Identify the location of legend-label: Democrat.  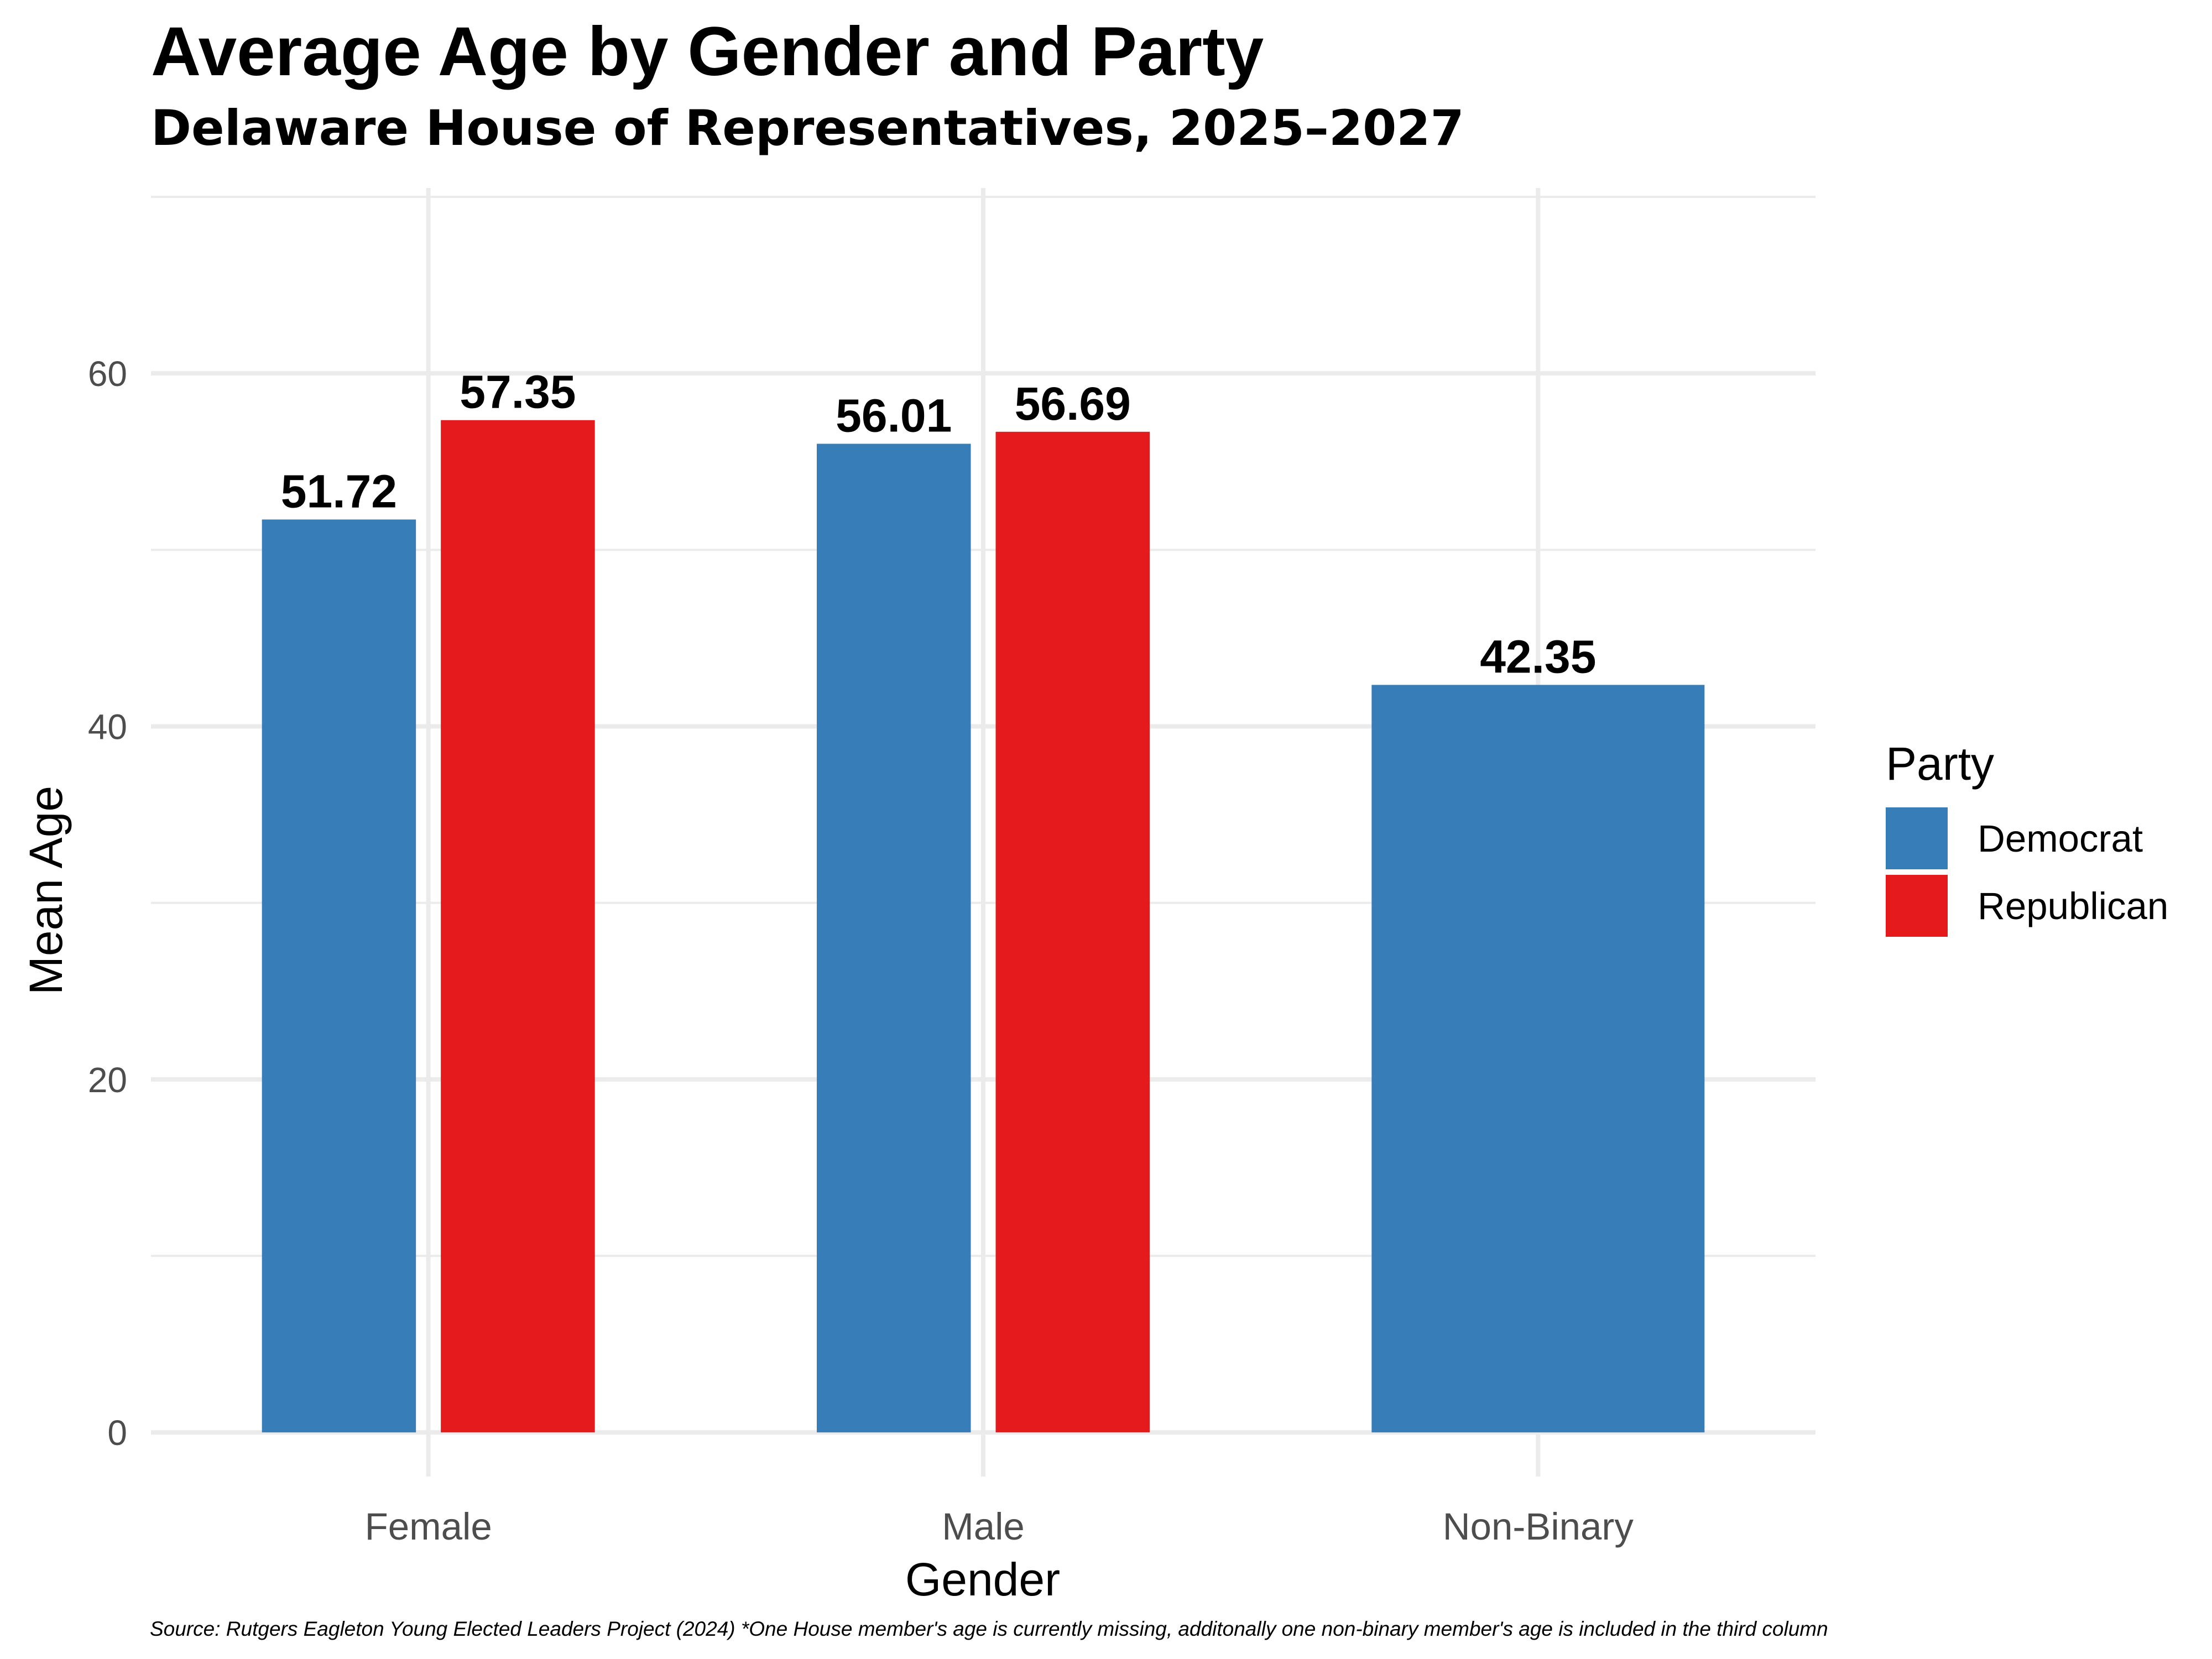
(2060, 838).